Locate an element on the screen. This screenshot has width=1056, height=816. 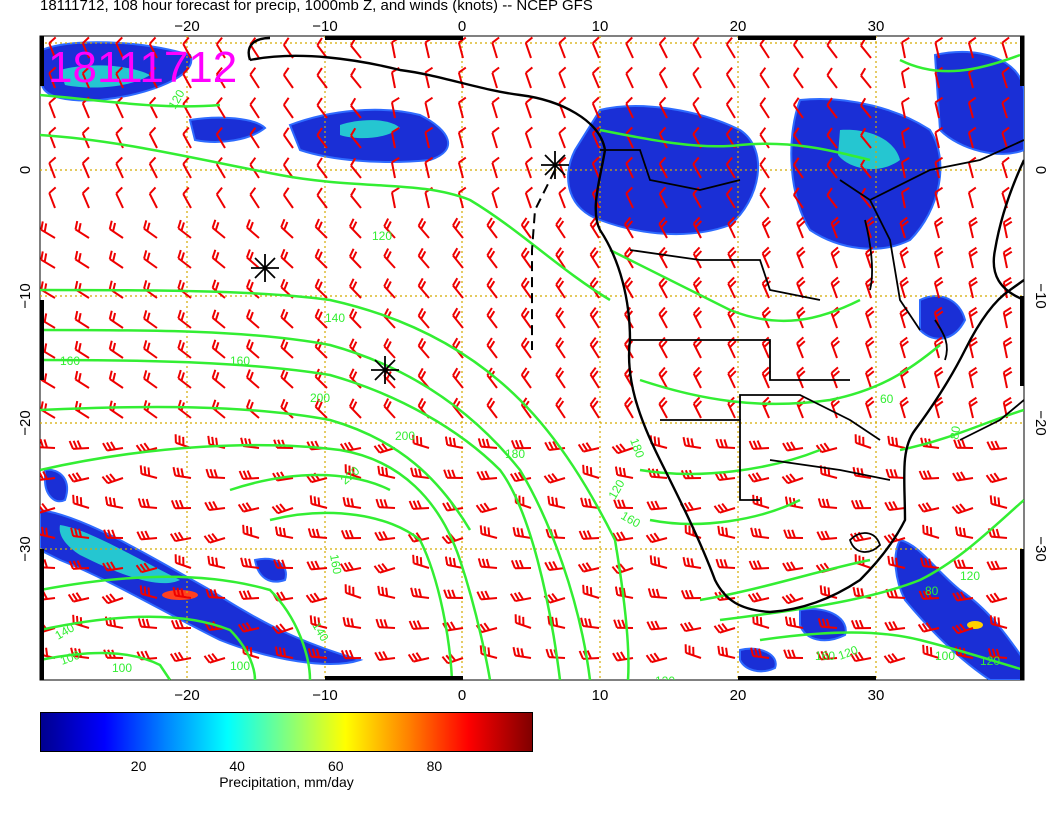
colorbar-label: Precipitation, mm/day is located at coordinates (286, 782).